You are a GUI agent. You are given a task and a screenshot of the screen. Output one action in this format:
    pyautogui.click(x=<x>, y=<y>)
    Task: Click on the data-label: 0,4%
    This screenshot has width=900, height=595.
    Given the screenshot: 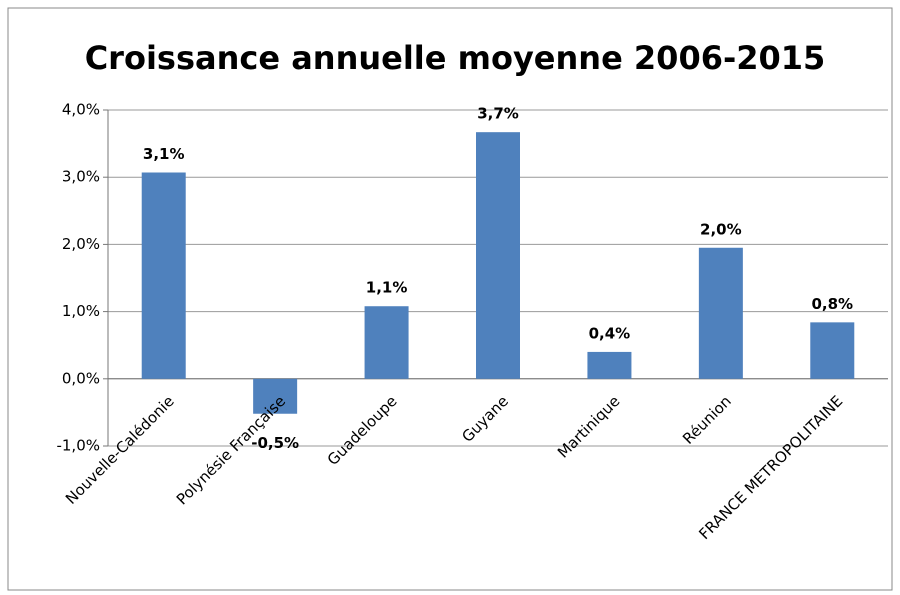 What is the action you would take?
    pyautogui.click(x=610, y=333)
    